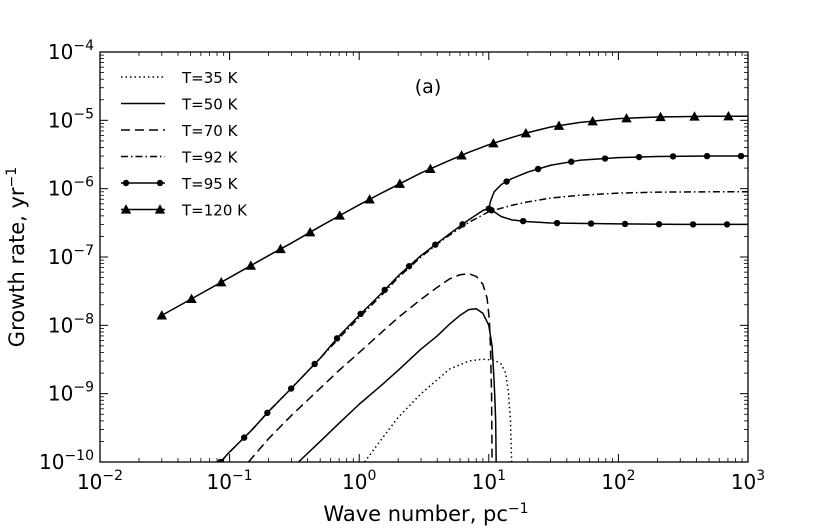  What do you see at coordinates (16, 257) in the screenshot?
I see `y-axis-title: Growth rate, yr−1` at bounding box center [16, 257].